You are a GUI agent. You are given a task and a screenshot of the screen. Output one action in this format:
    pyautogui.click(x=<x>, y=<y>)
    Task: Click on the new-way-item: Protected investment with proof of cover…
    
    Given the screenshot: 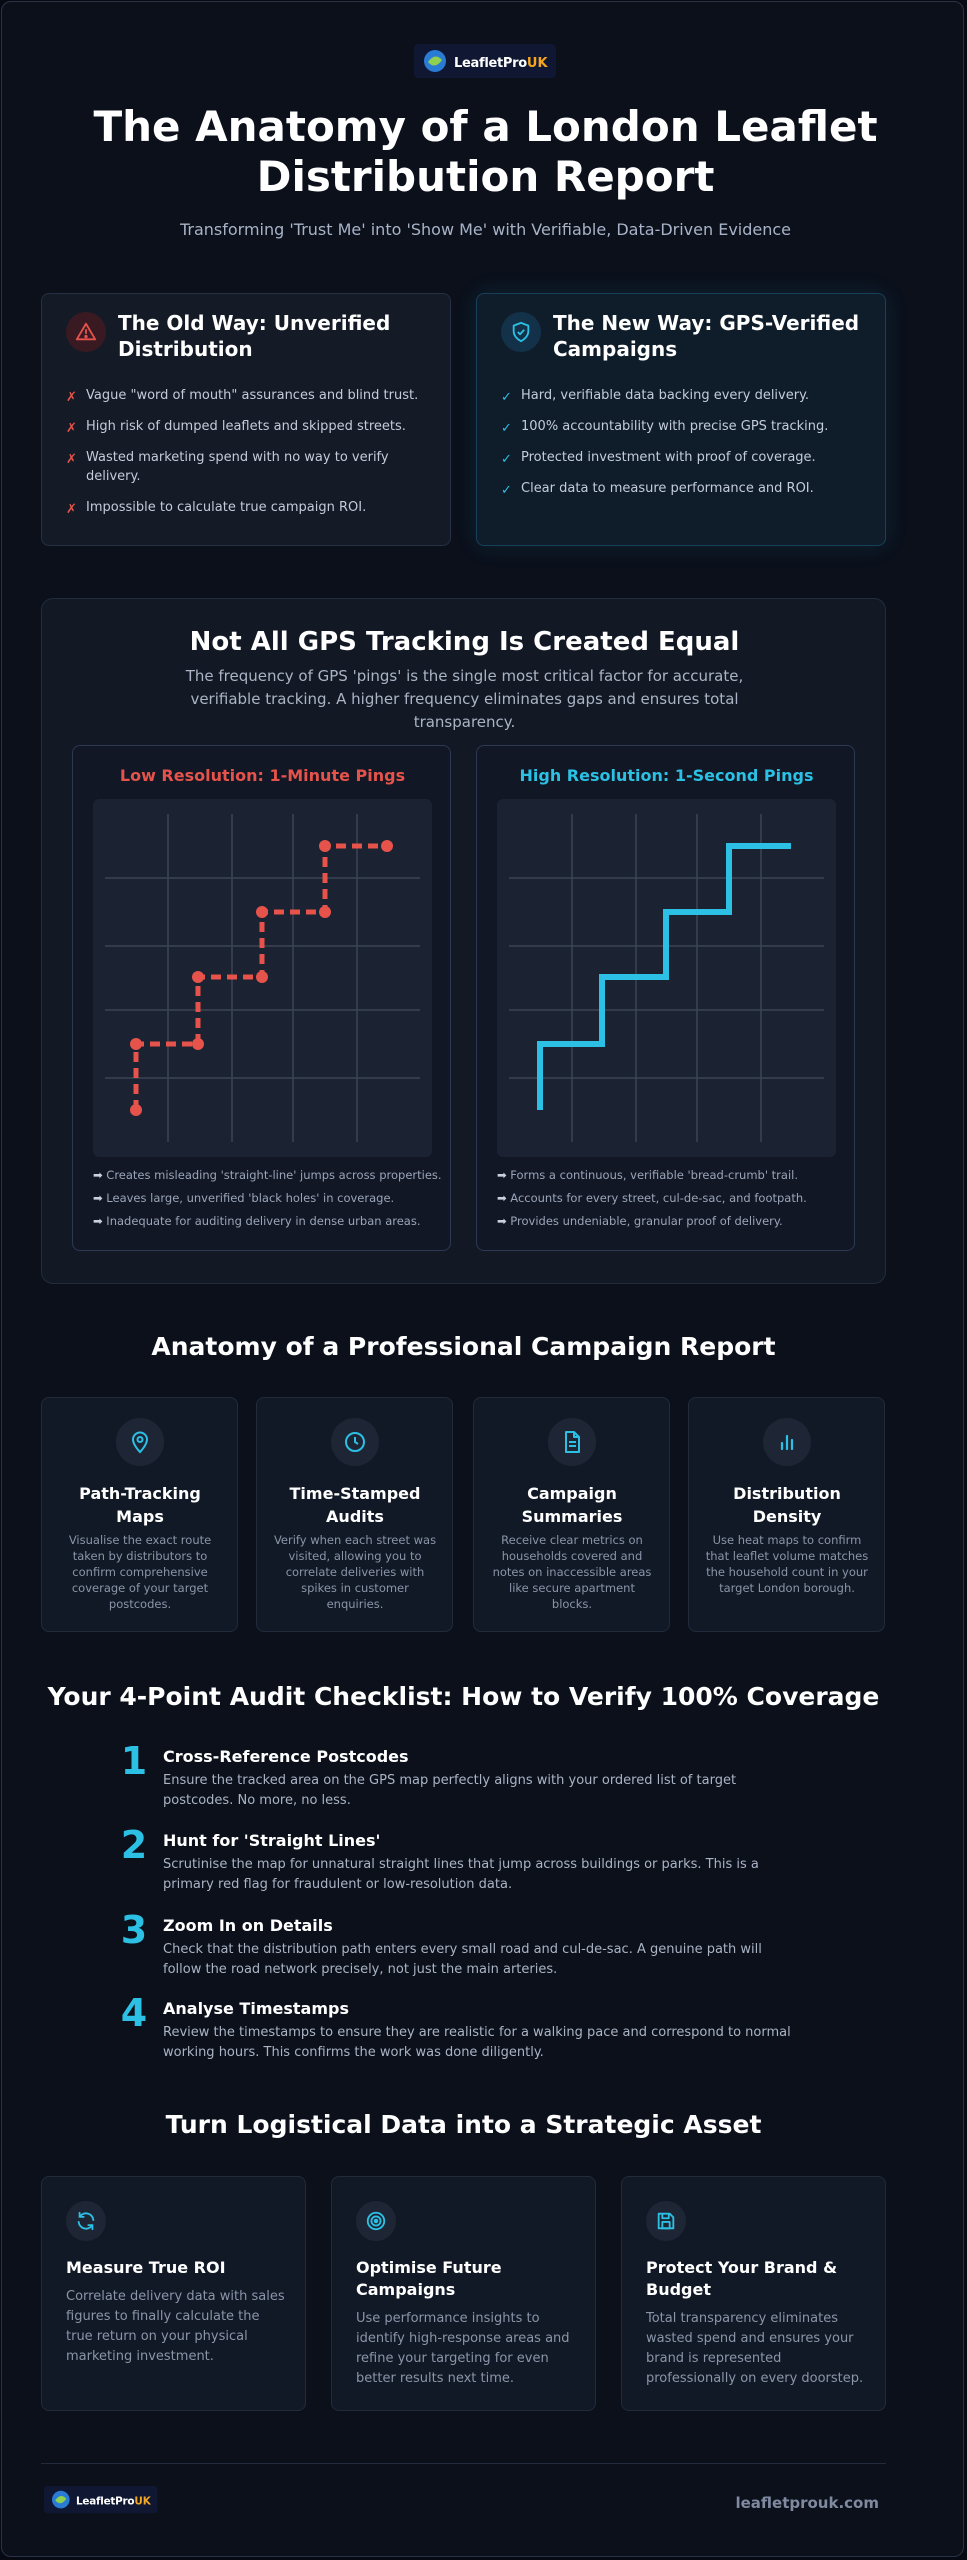 What is the action you would take?
    pyautogui.click(x=681, y=458)
    